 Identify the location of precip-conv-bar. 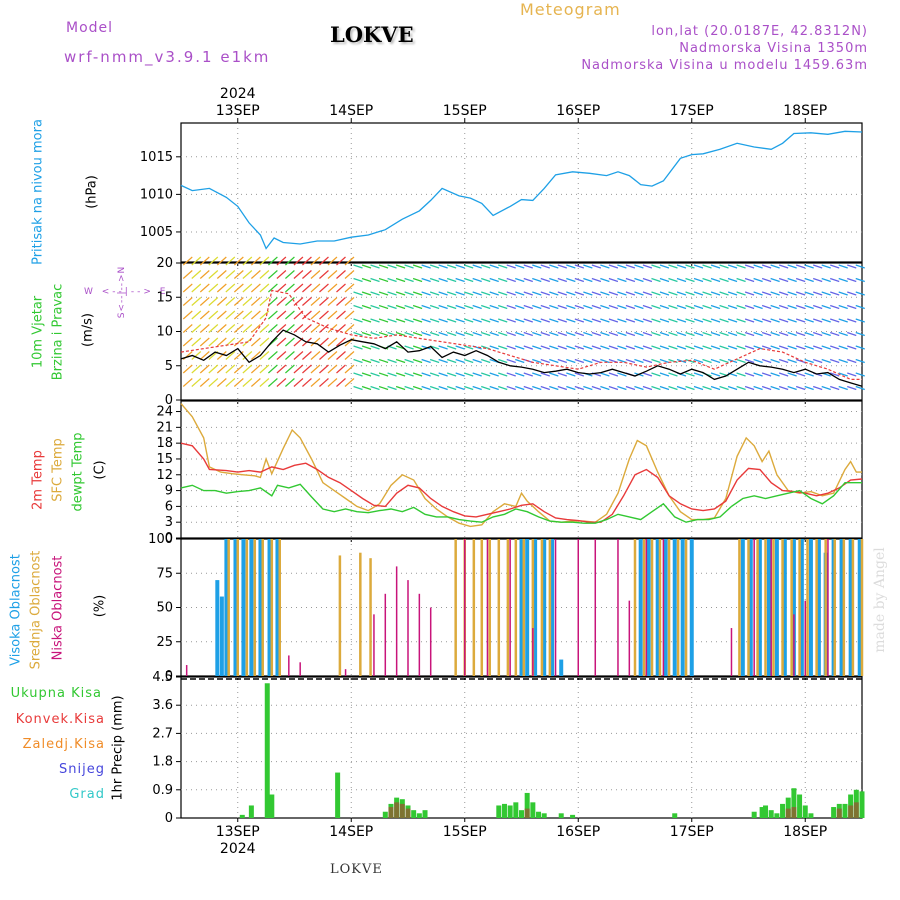
(794, 812).